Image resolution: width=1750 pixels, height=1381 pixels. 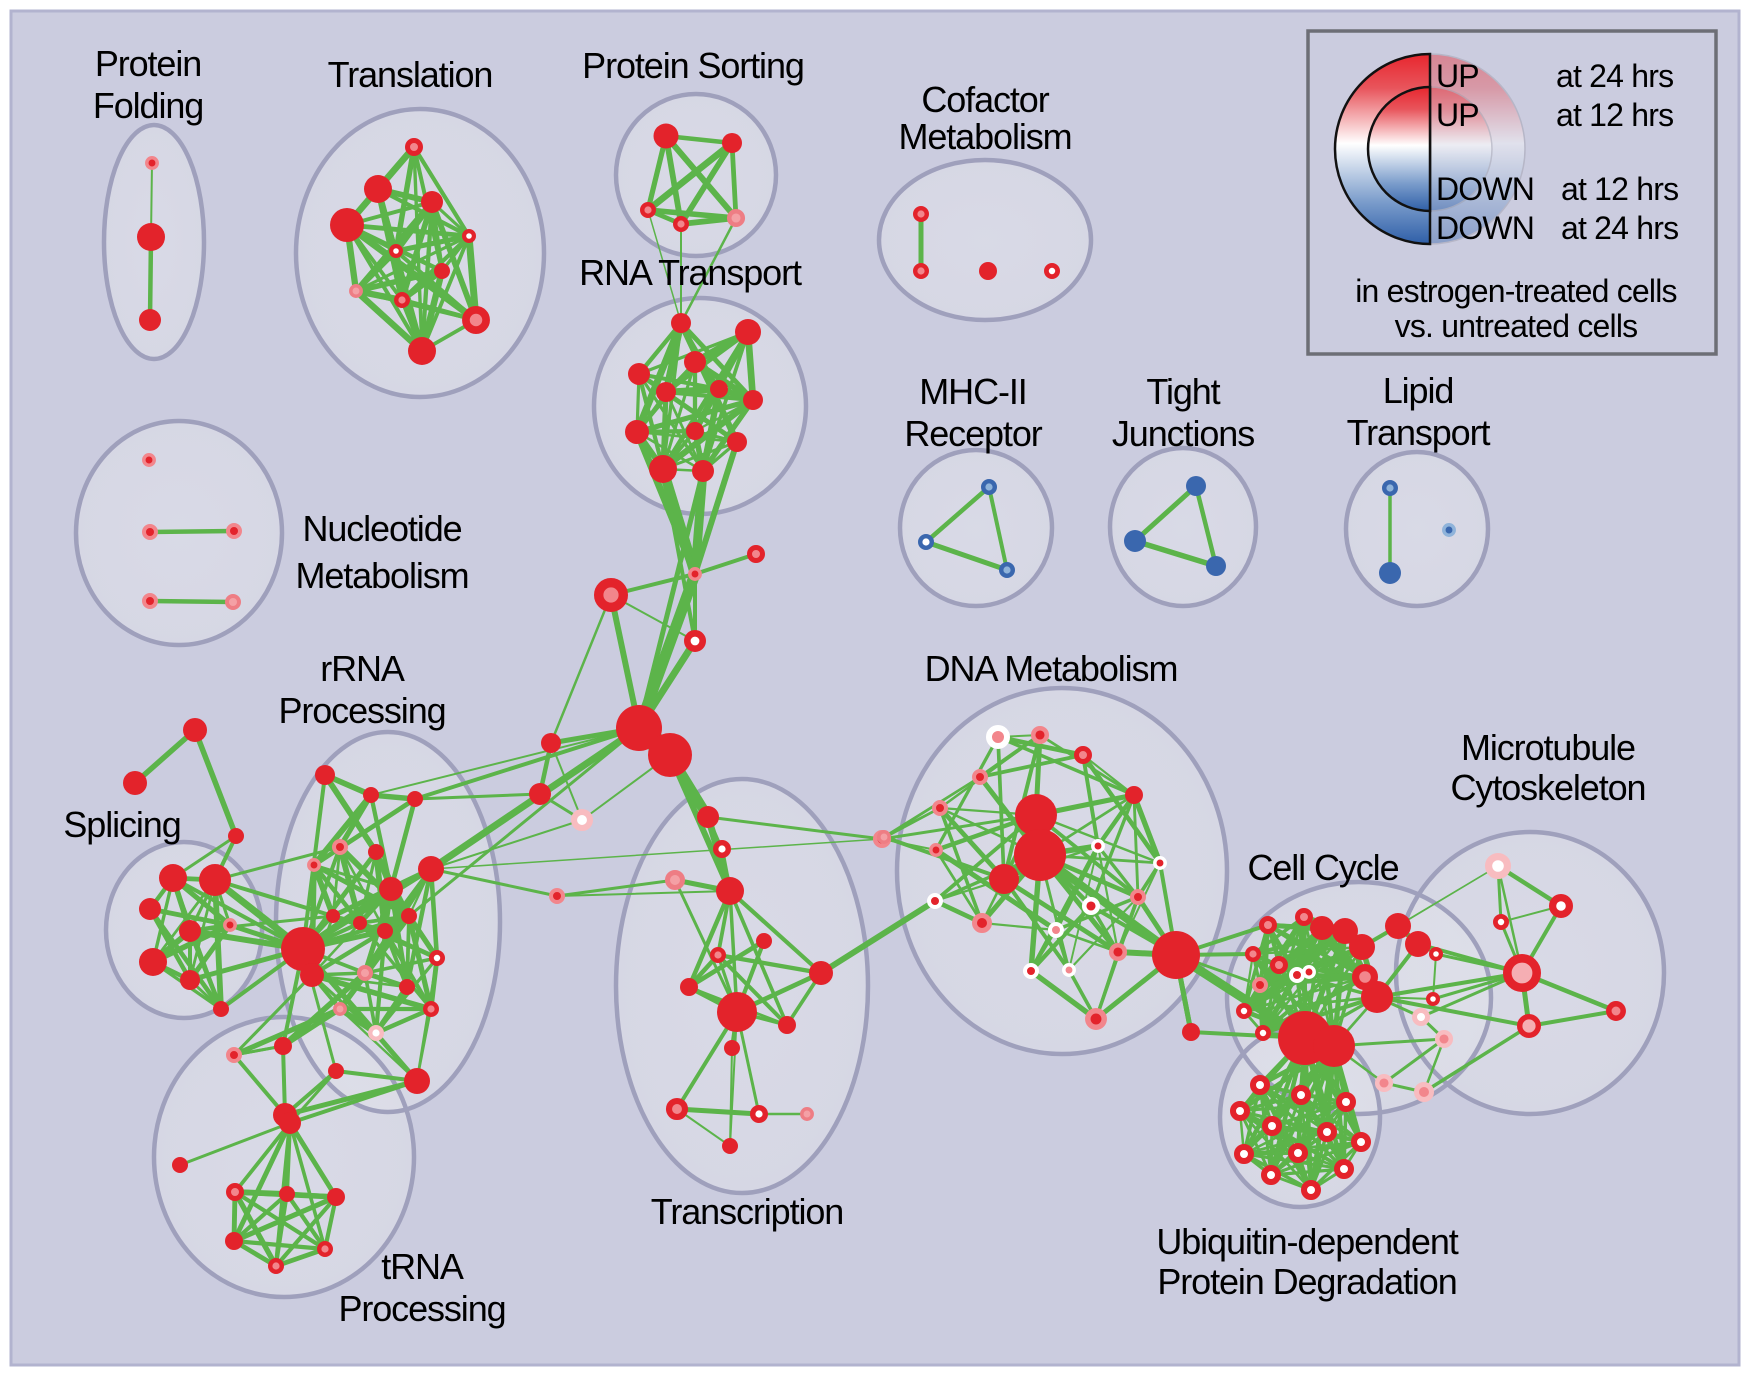 I want to click on svg-text: vs. untreated cells, so click(x=1516, y=326).